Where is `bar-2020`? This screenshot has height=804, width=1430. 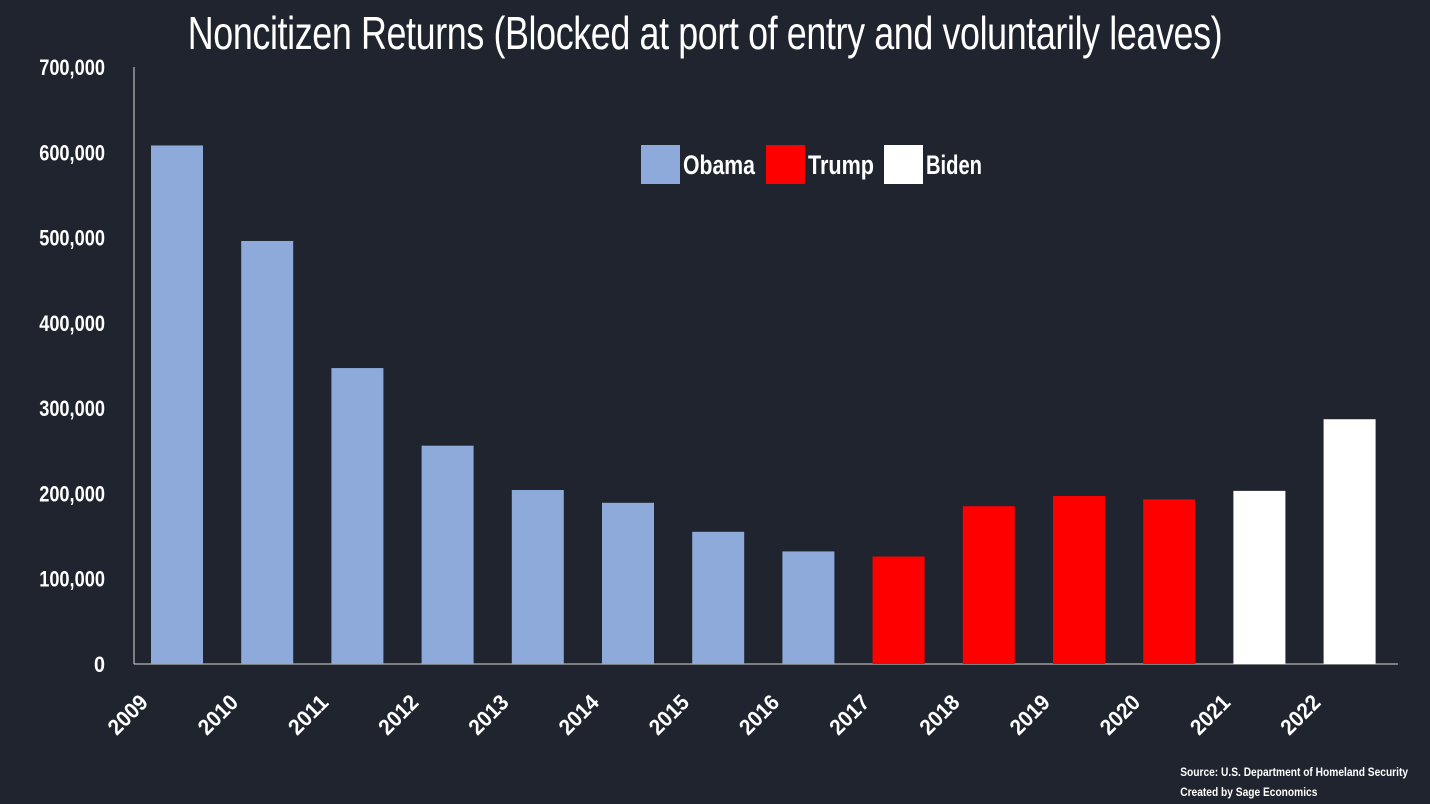
bar-2020 is located at coordinates (1169, 581).